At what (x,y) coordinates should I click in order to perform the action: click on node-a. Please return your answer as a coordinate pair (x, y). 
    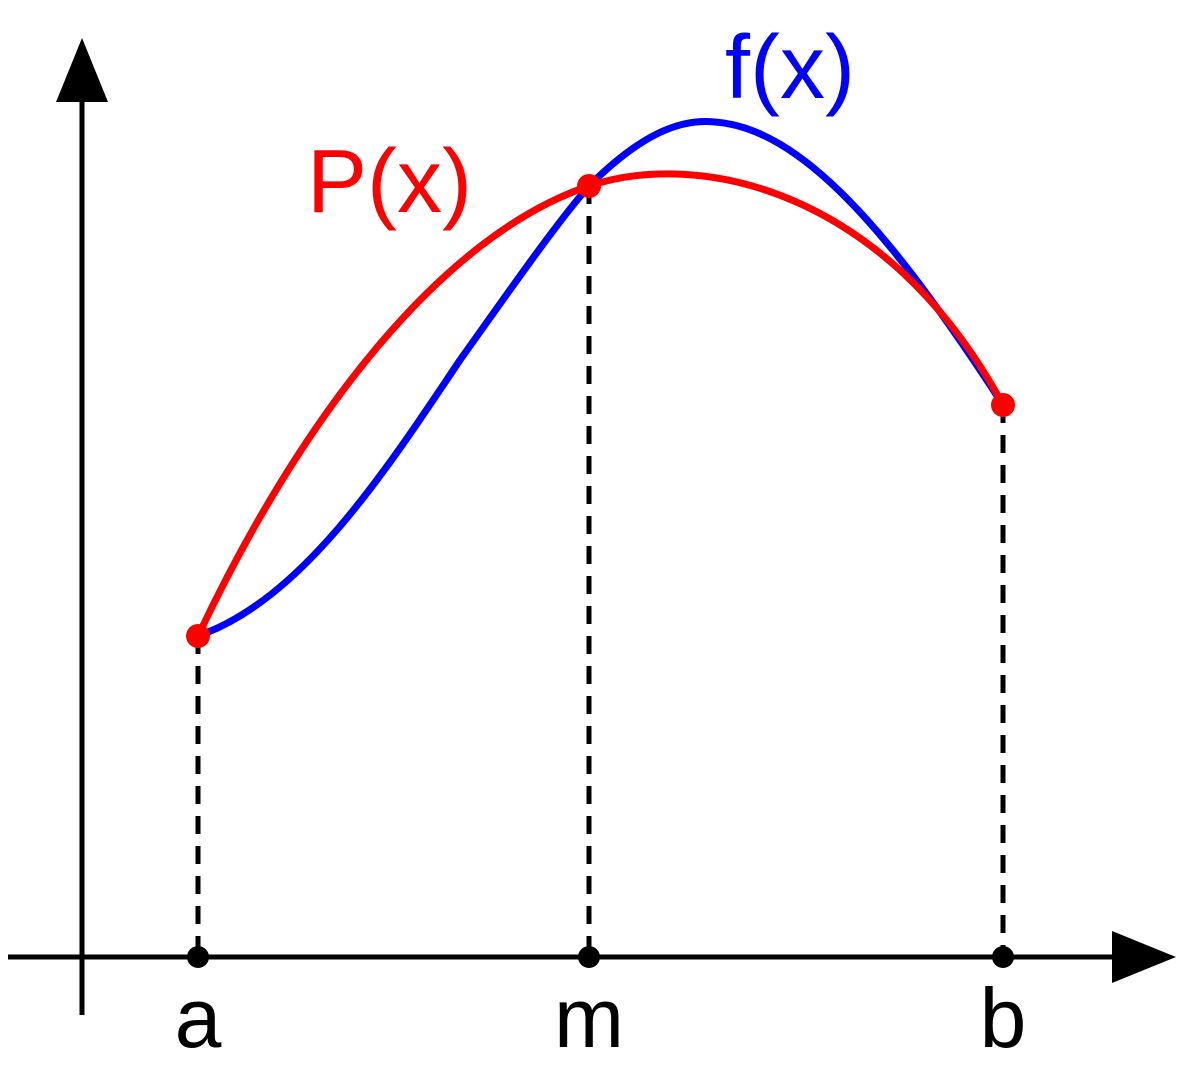
    Looking at the image, I should click on (198, 636).